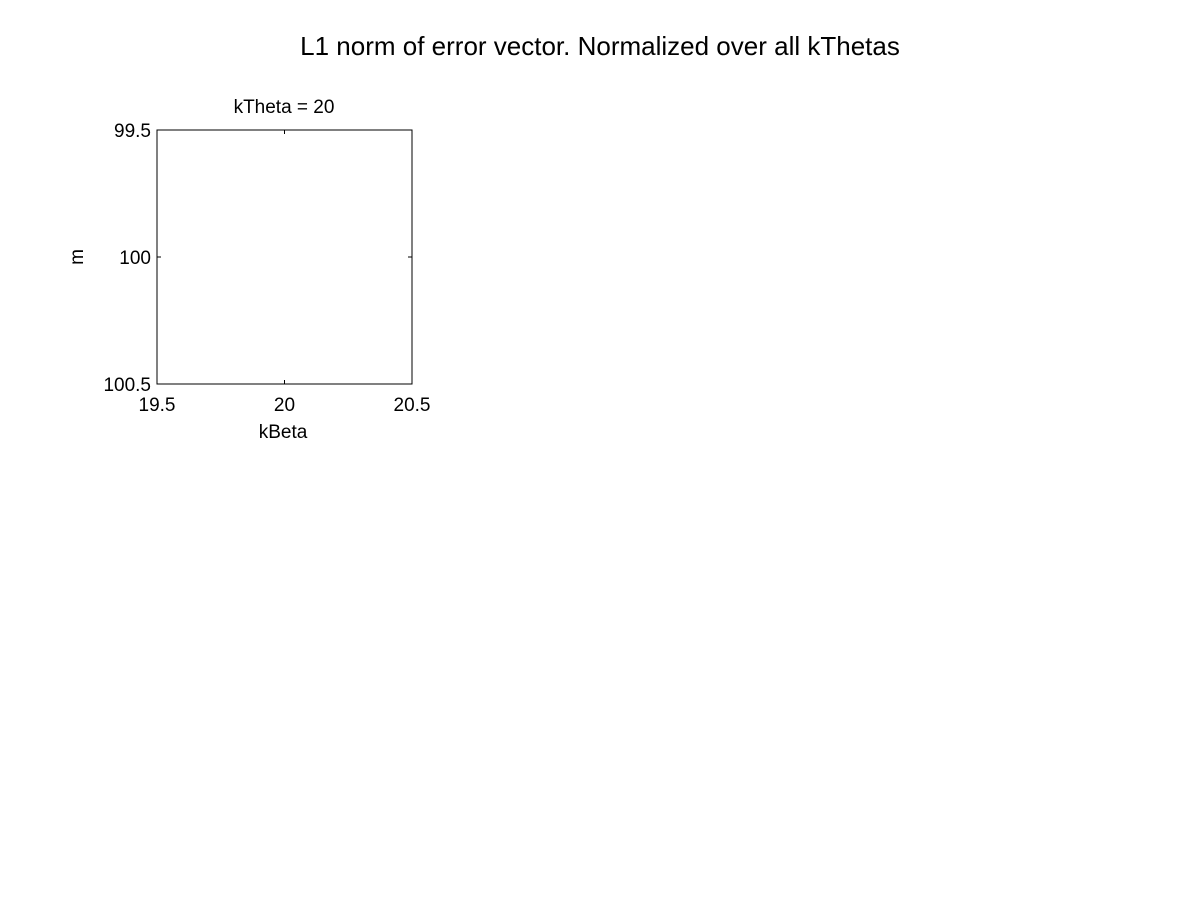  I want to click on heatmap-cell, so click(284, 257).